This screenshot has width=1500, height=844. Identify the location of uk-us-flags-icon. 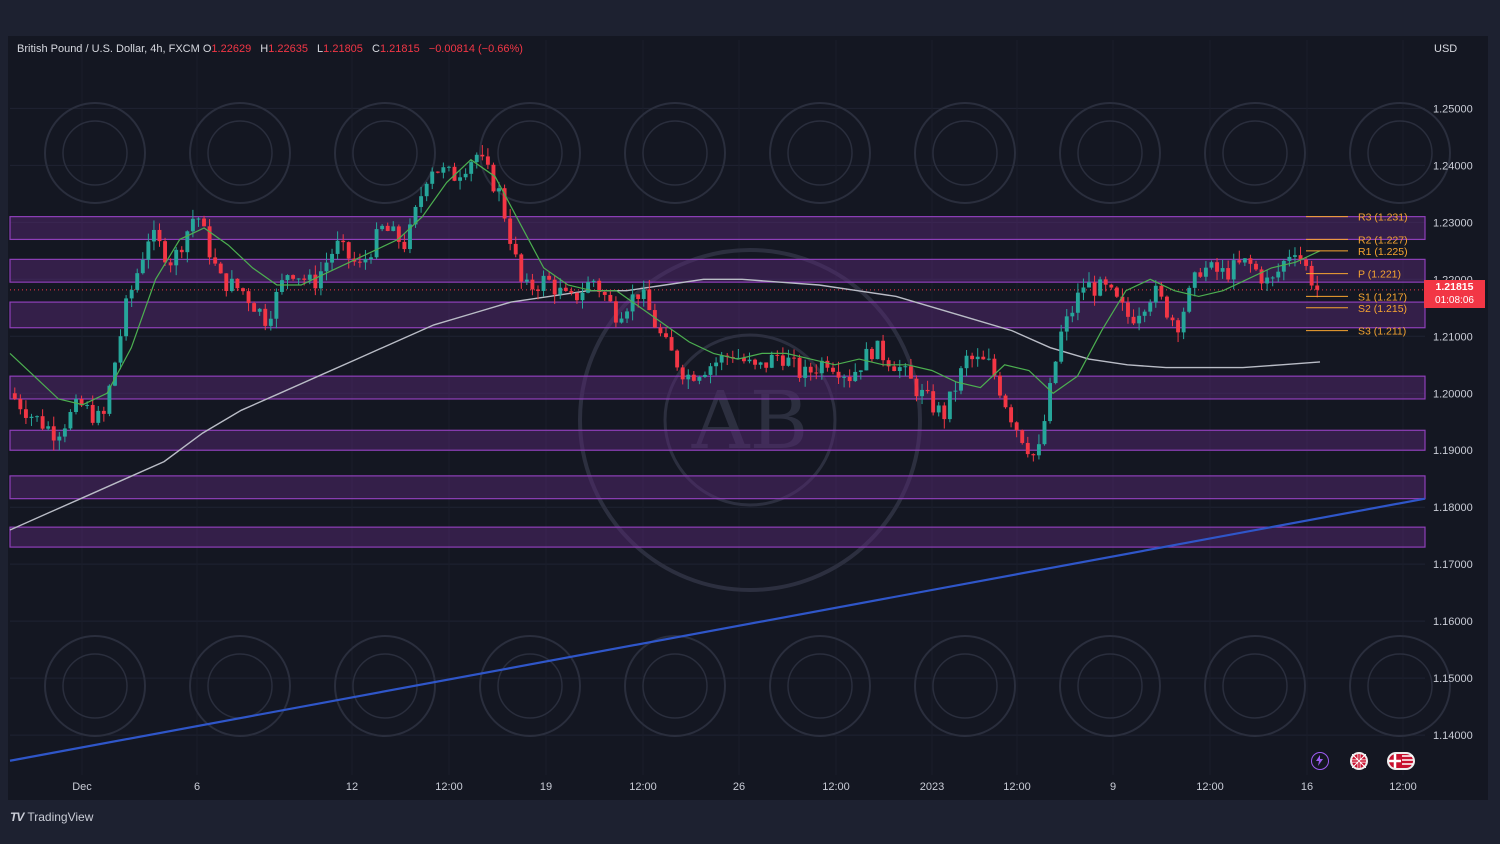
(1401, 761).